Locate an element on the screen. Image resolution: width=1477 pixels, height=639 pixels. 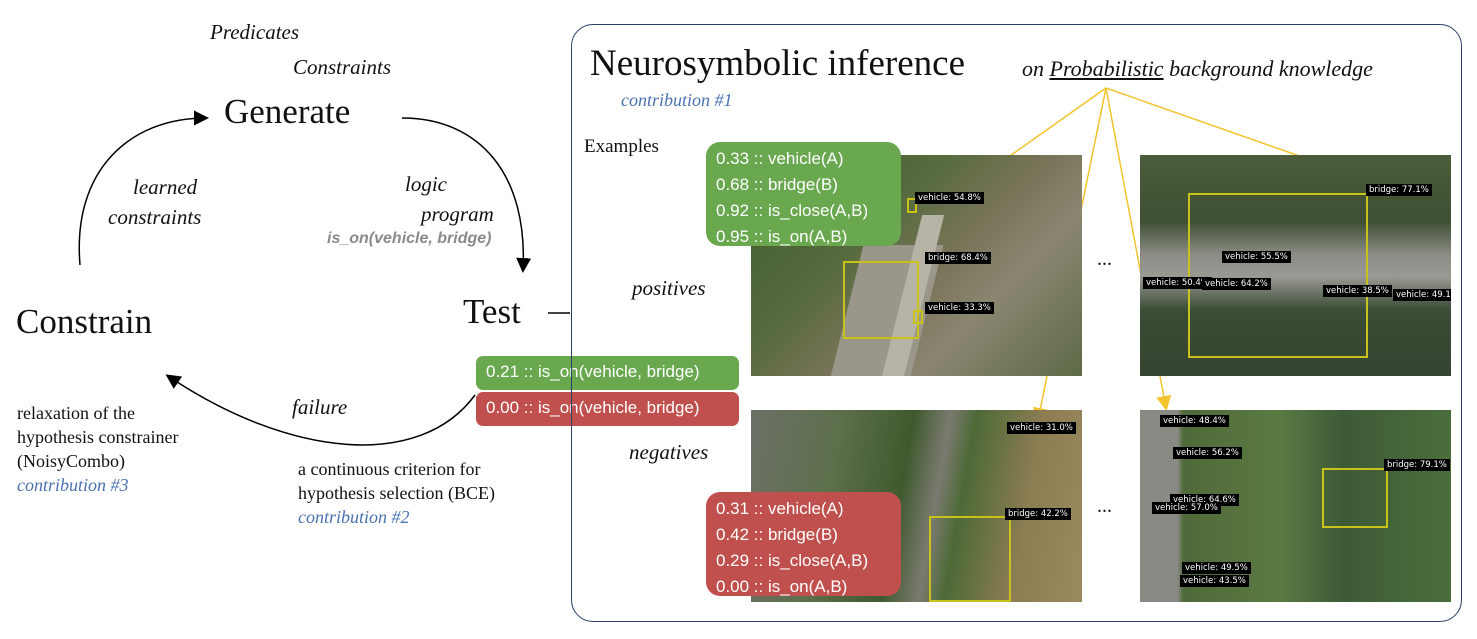
negative-score-box: 0.00 :: is_on(vehicle, bridge) is located at coordinates (607, 409).